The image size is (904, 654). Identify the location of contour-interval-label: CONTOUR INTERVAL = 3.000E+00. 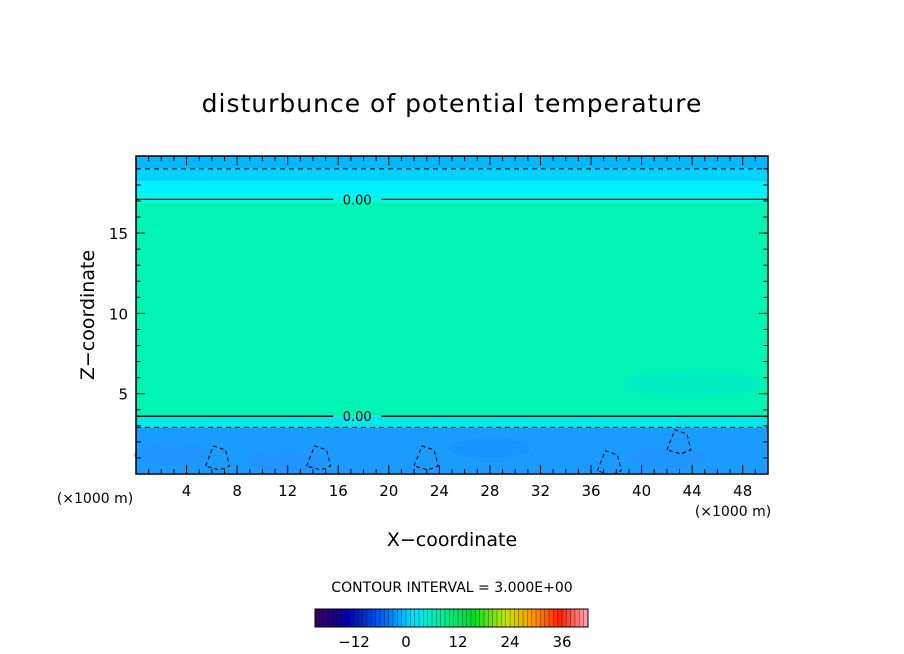
(451, 588).